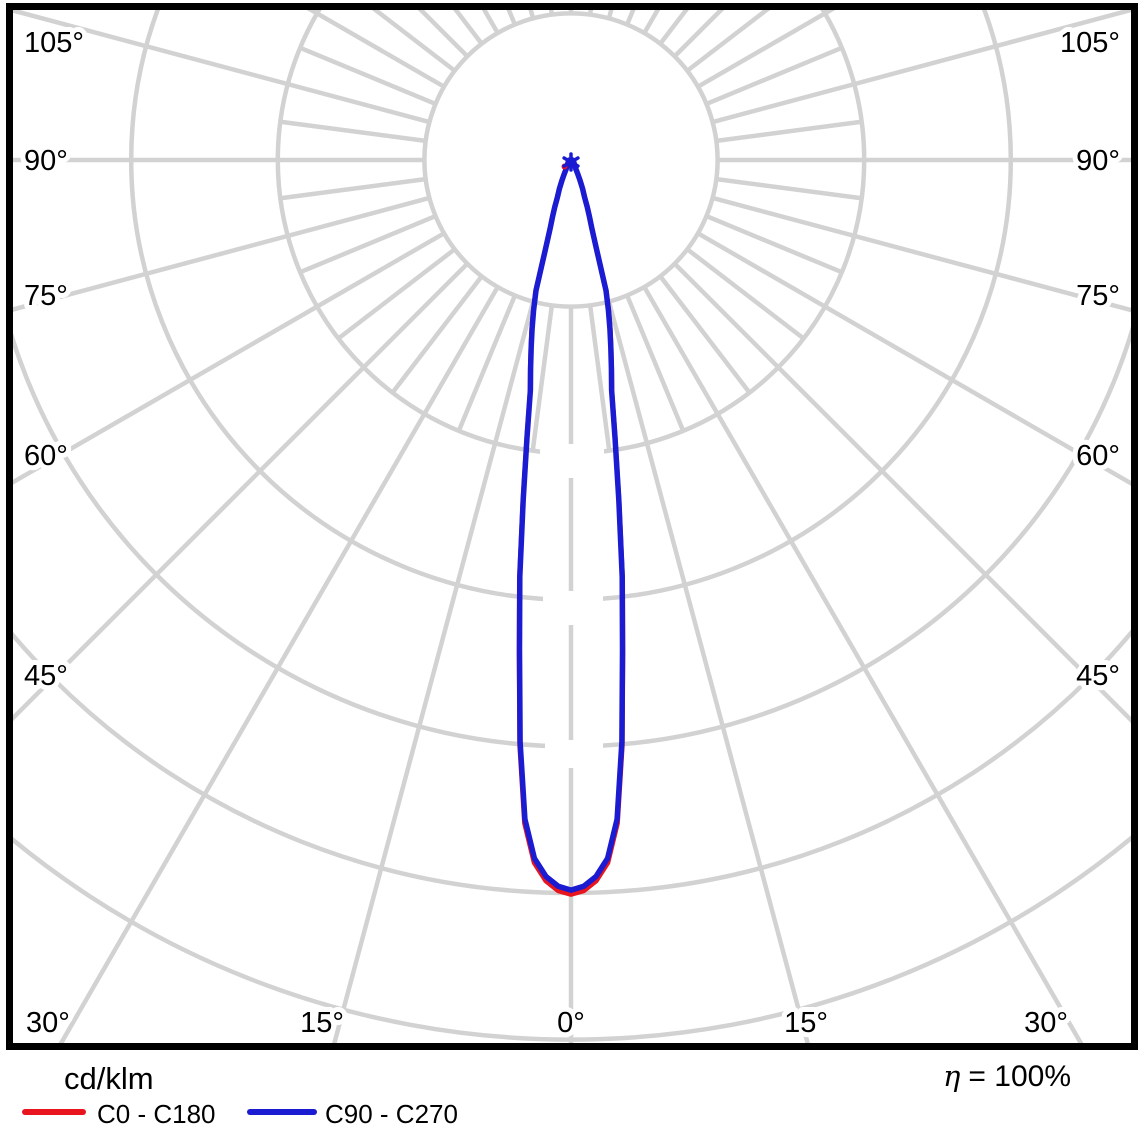 Image resolution: width=1143 pixels, height=1143 pixels. I want to click on angle-label-right: 75°, so click(1098, 296).